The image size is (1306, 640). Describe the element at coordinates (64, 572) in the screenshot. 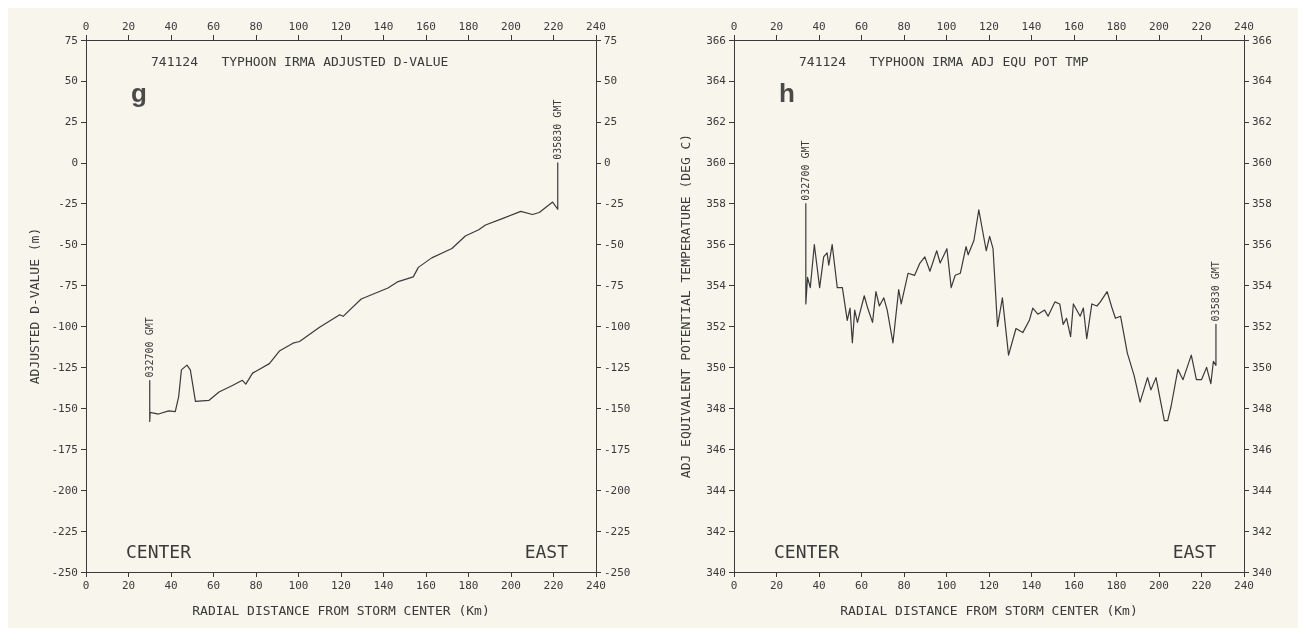

I see `y-tick-label: -250` at that location.